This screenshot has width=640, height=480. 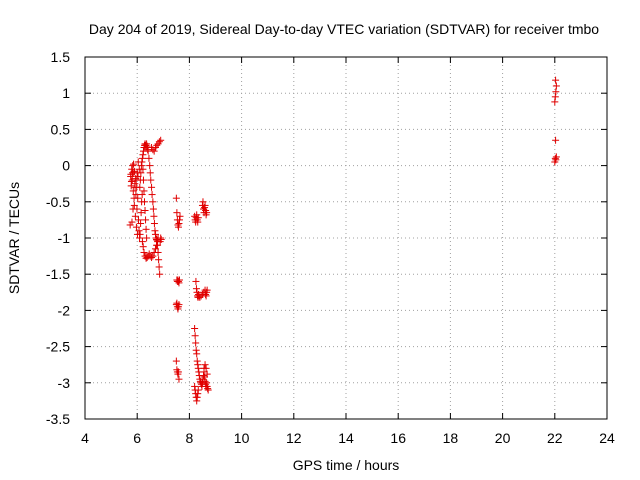 What do you see at coordinates (64, 383) in the screenshot?
I see `y-tick-label: -3` at bounding box center [64, 383].